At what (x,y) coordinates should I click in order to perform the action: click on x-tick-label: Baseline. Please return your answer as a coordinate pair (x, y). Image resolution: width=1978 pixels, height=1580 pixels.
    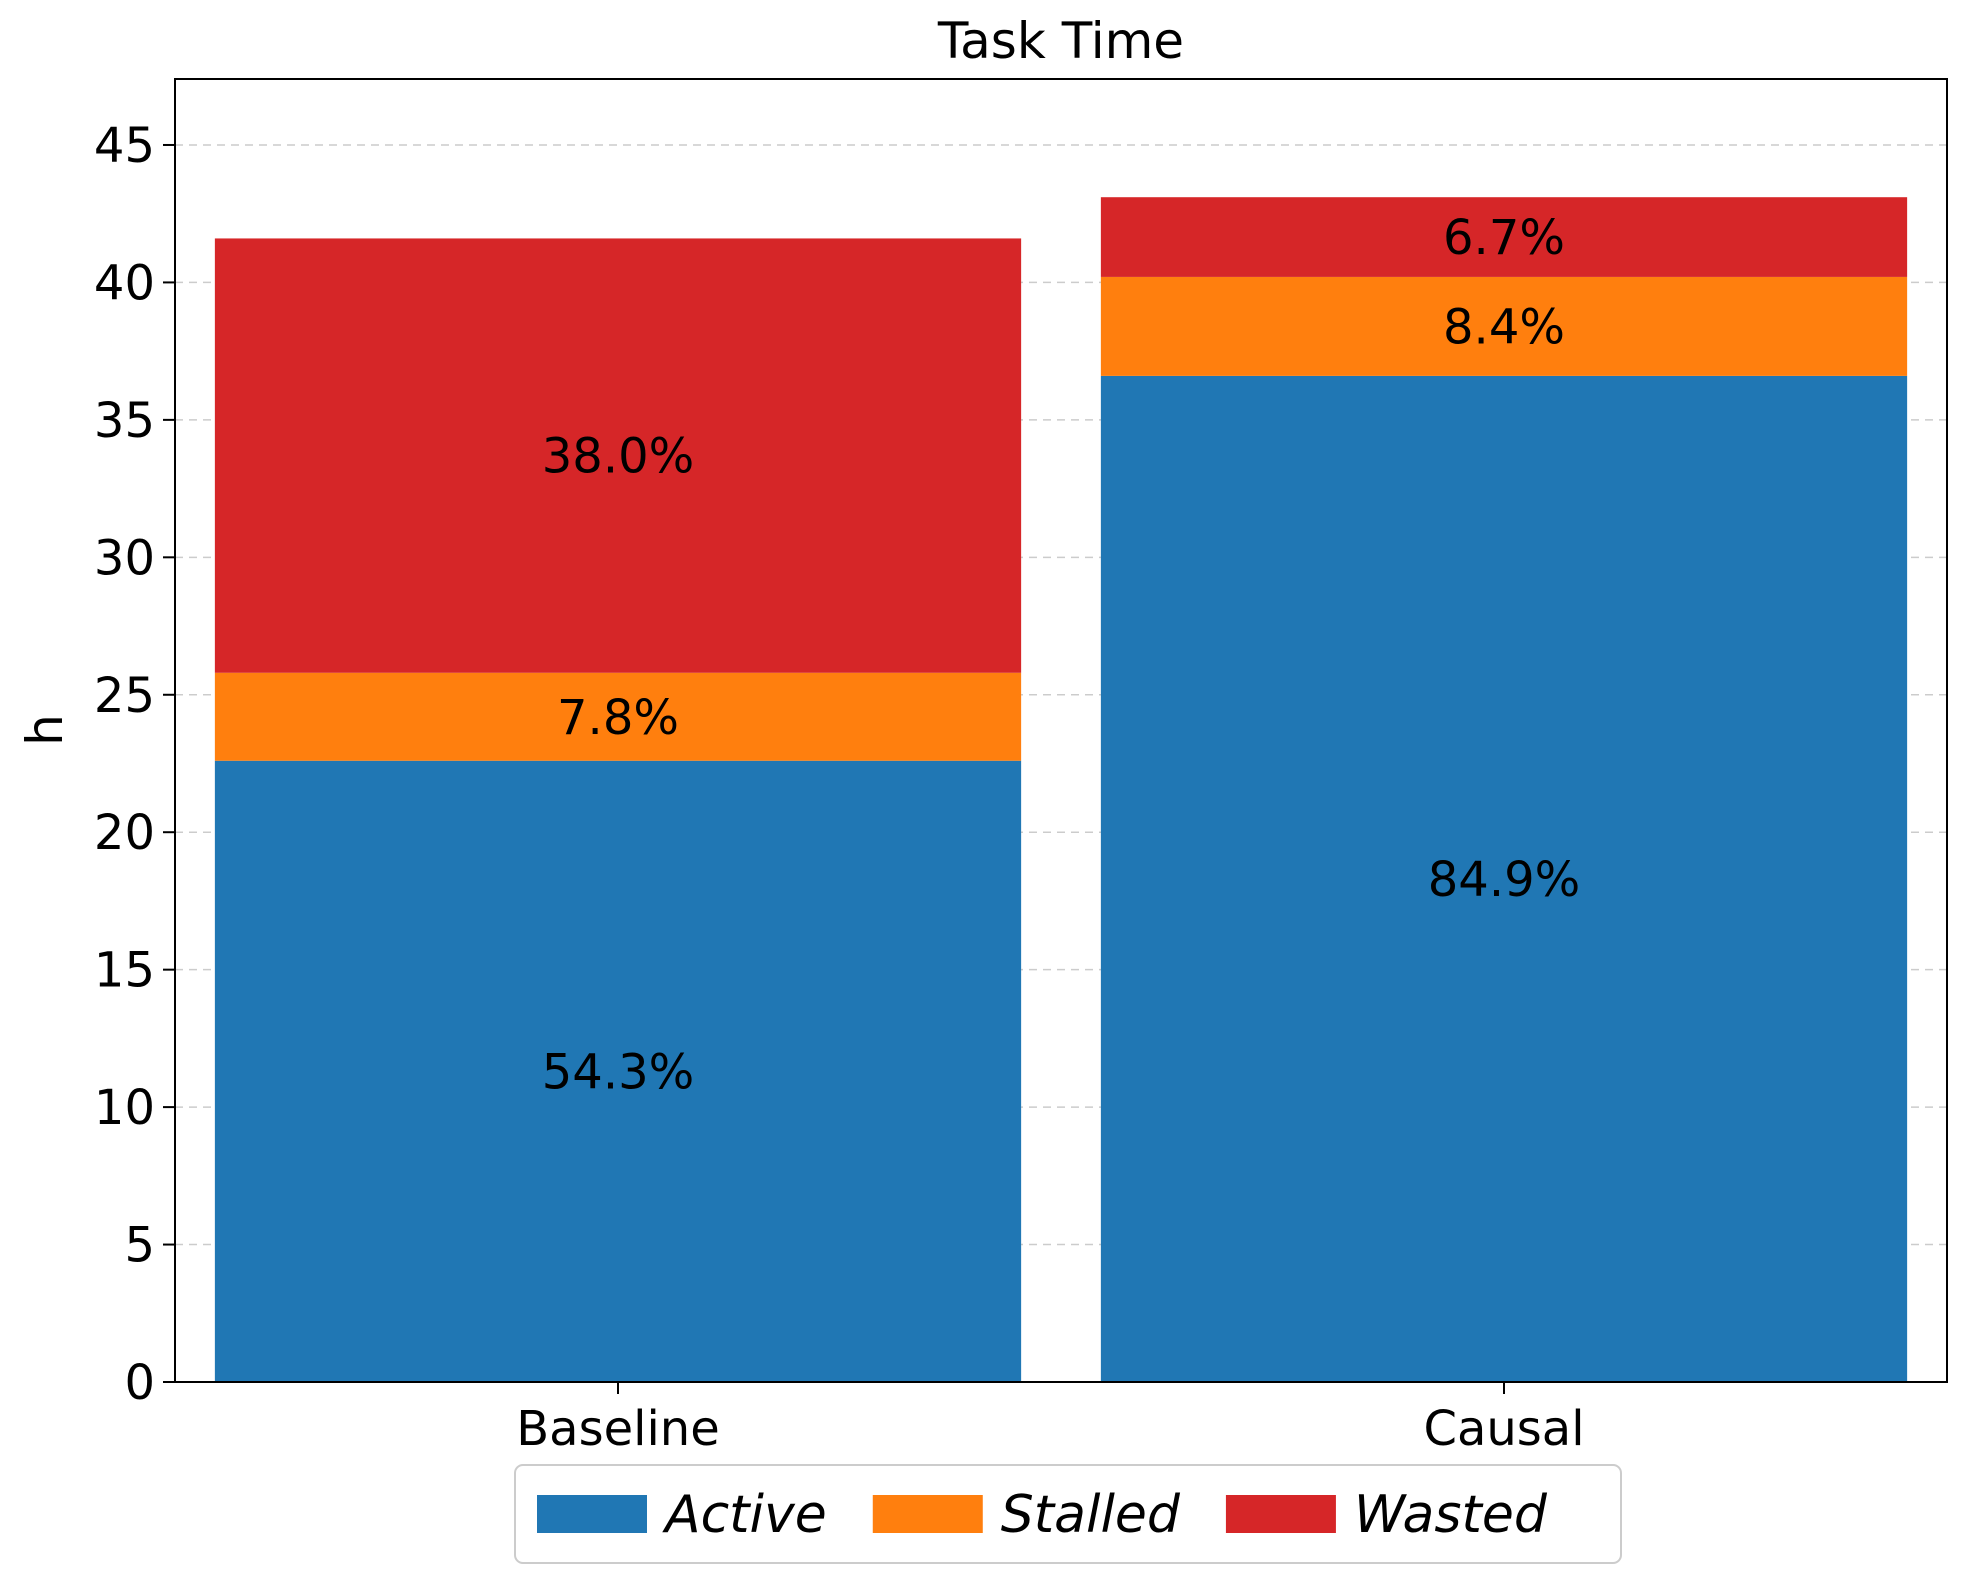
    Looking at the image, I should click on (618, 1429).